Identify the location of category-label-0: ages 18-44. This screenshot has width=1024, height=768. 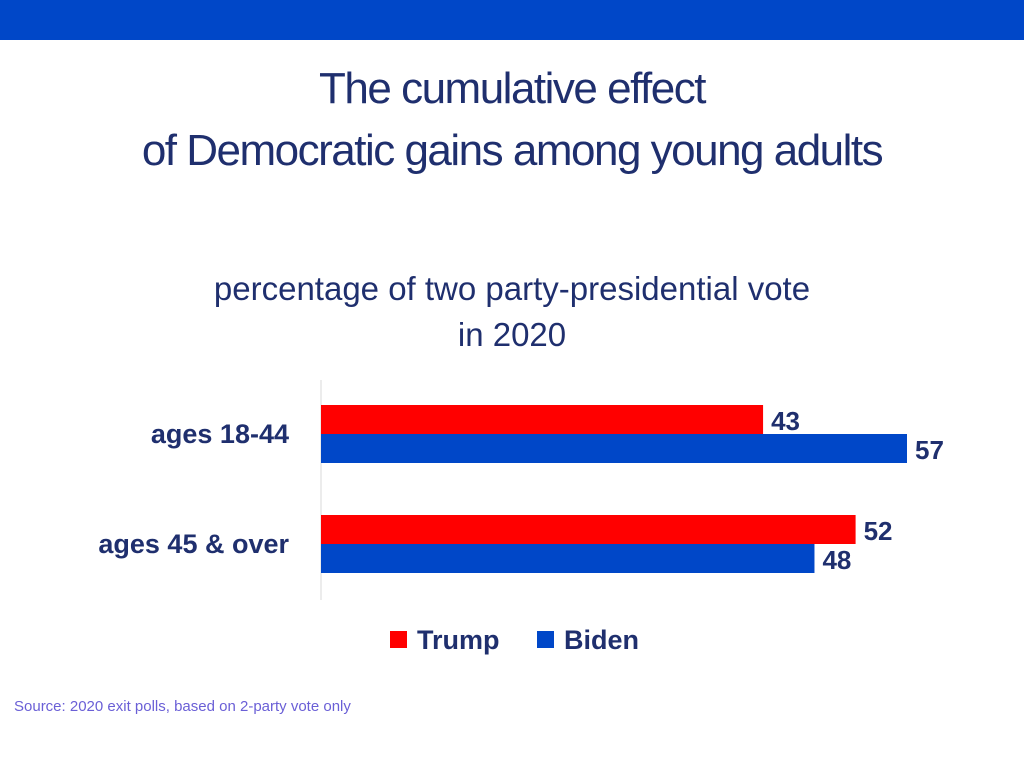
(220, 434).